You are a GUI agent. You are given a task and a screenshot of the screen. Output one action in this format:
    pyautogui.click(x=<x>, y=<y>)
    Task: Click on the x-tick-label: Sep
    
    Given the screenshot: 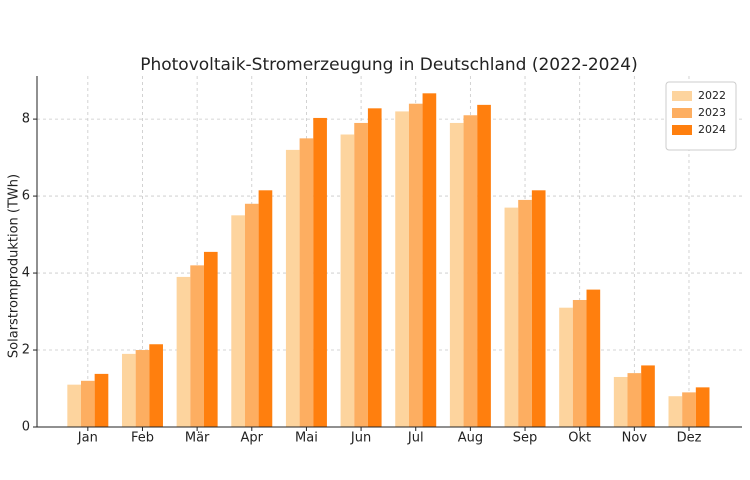 What is the action you would take?
    pyautogui.click(x=525, y=438)
    